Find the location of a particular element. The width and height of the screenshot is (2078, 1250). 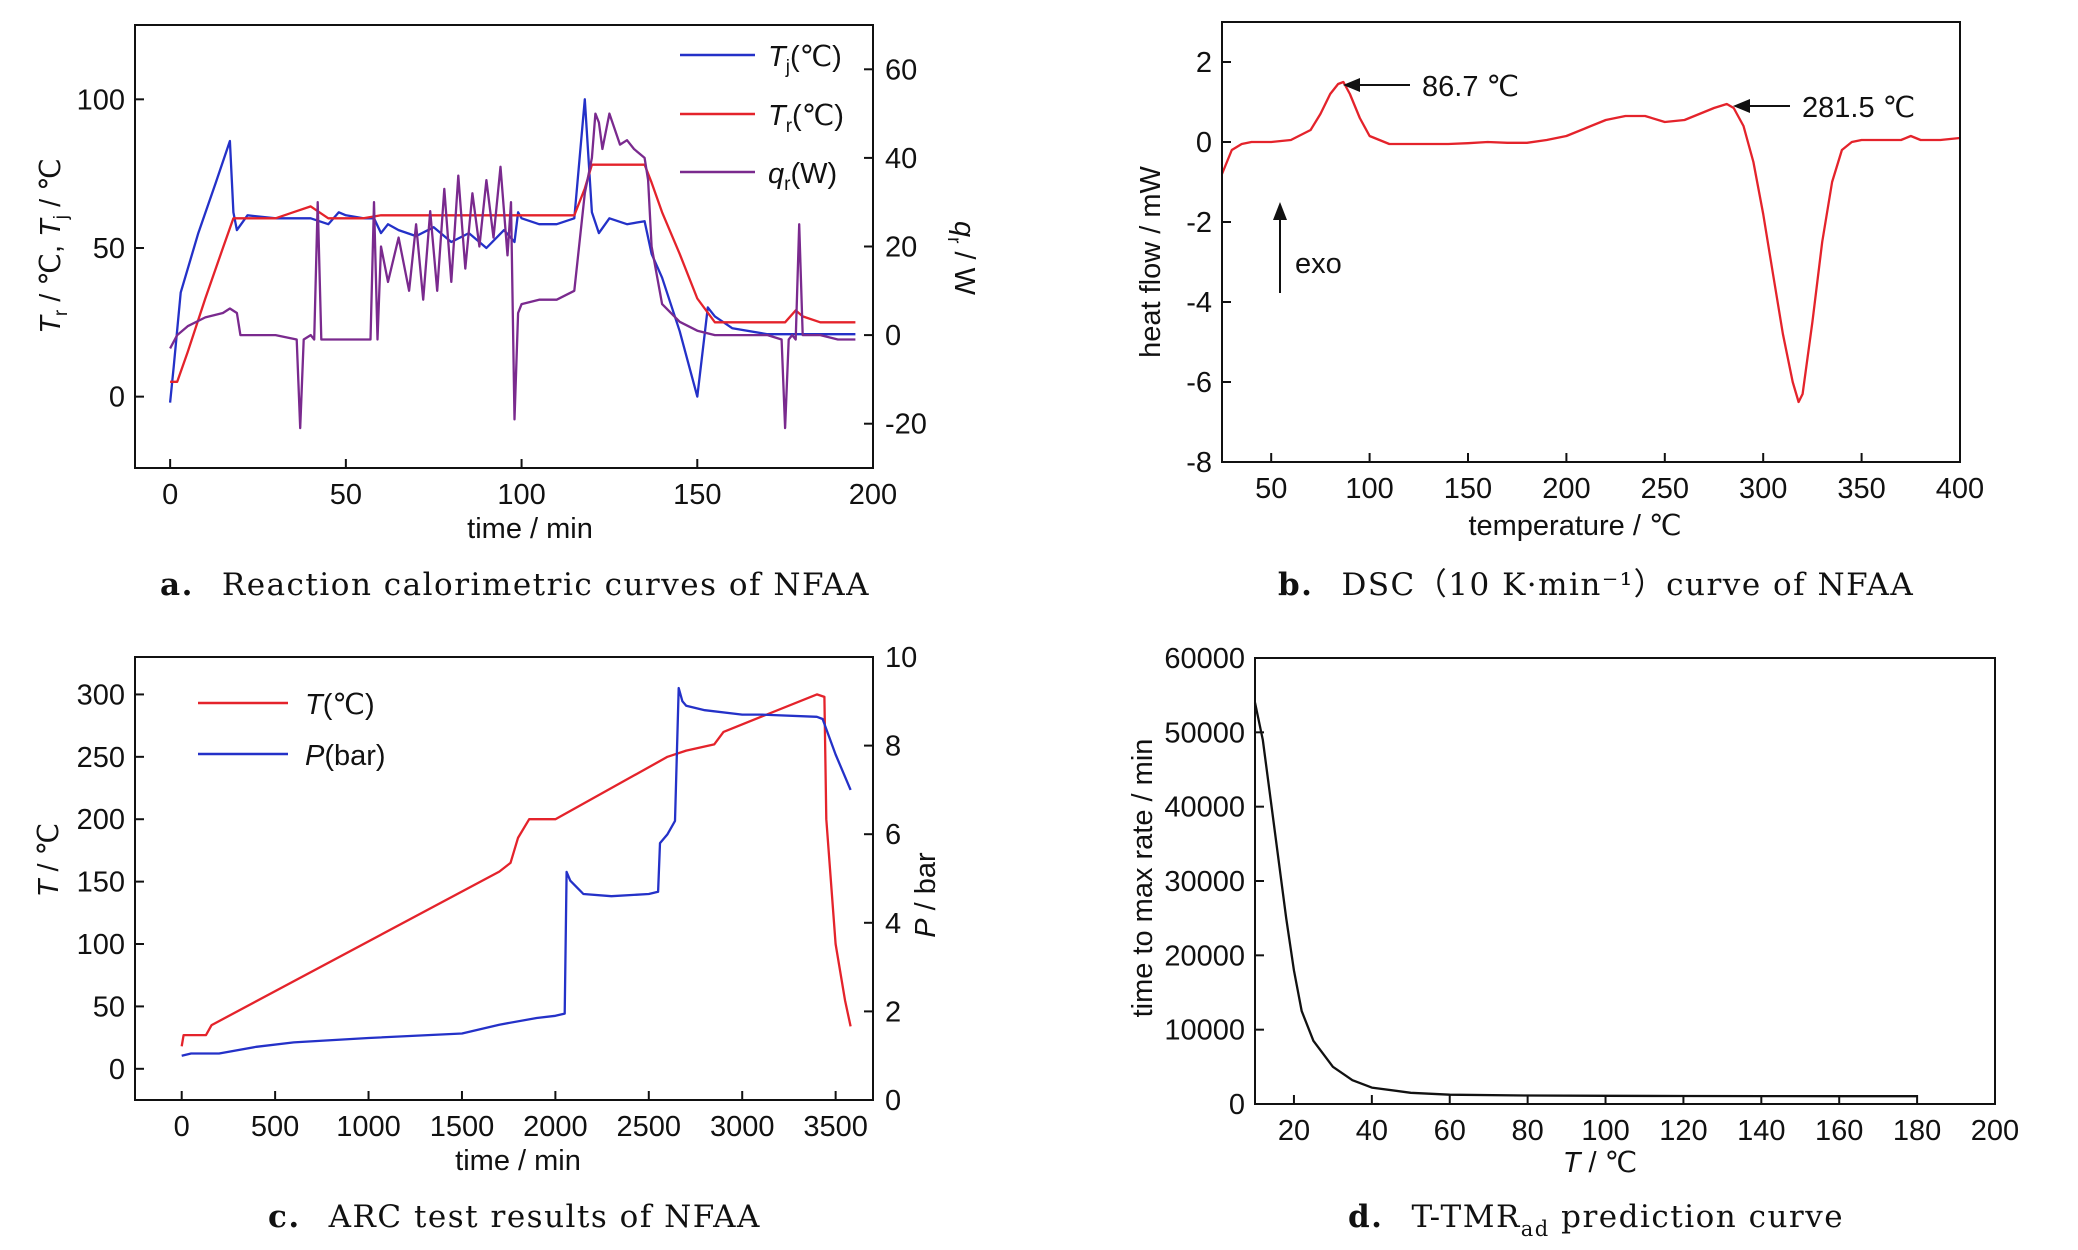

x-tick-label: 120 is located at coordinates (1683, 1131).